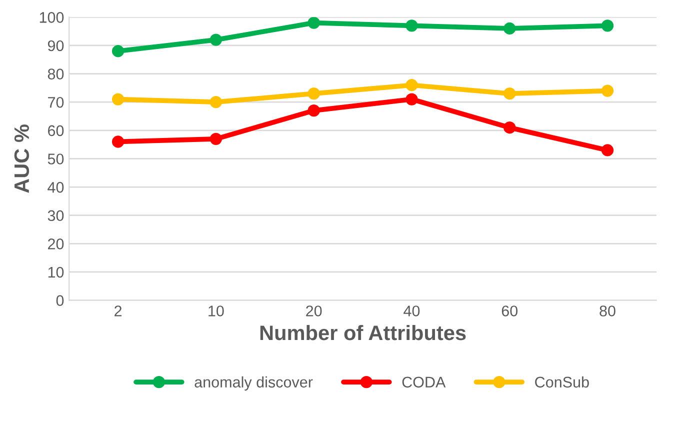  I want to click on legend-label: ConSub, so click(562, 382).